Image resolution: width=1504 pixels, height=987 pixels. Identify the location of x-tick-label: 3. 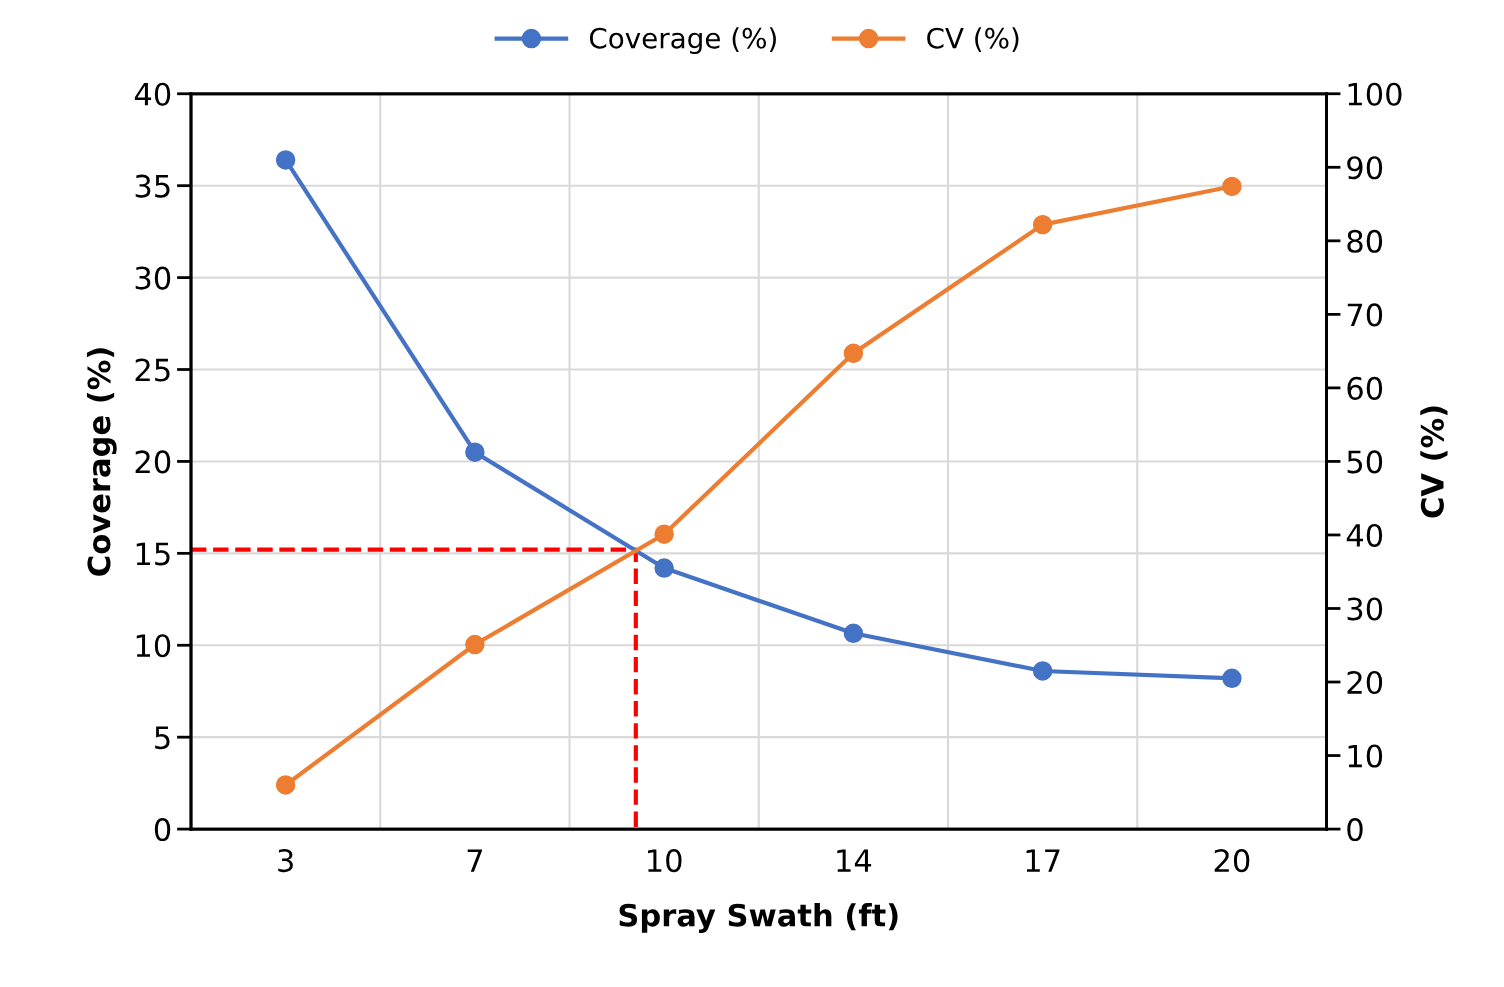
(285, 861).